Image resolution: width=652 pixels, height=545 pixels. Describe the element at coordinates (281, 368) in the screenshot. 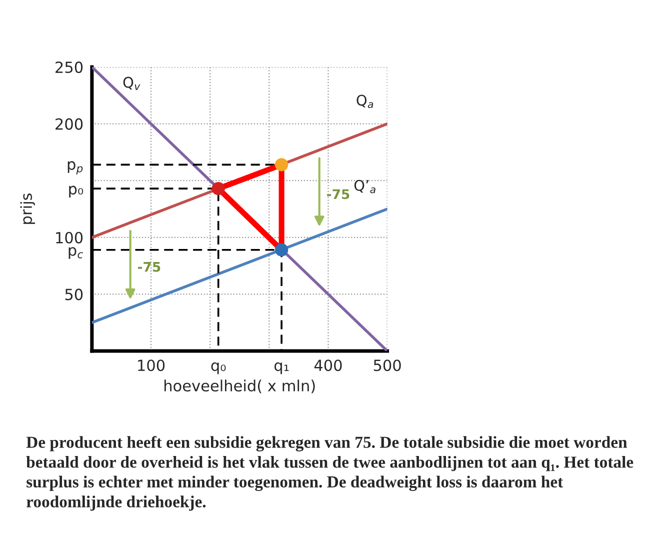

I see `x-tick-label: q₁` at that location.